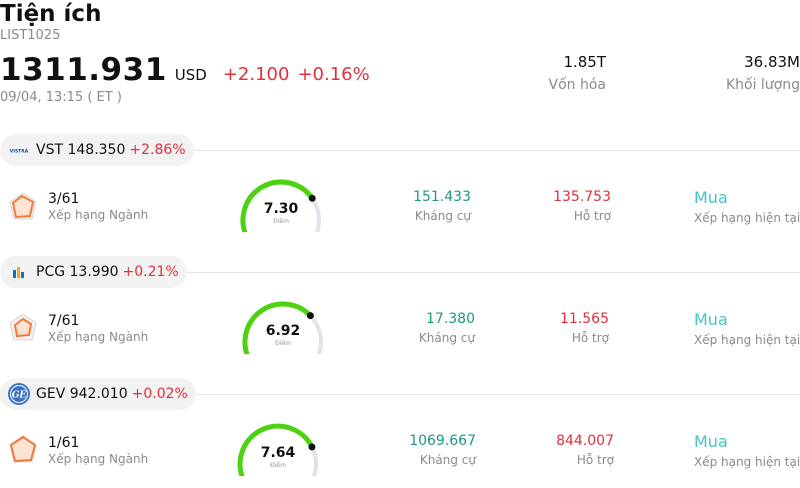  I want to click on stock-chip-gev: GE GEV 942.010 +0.02%, so click(98, 394).